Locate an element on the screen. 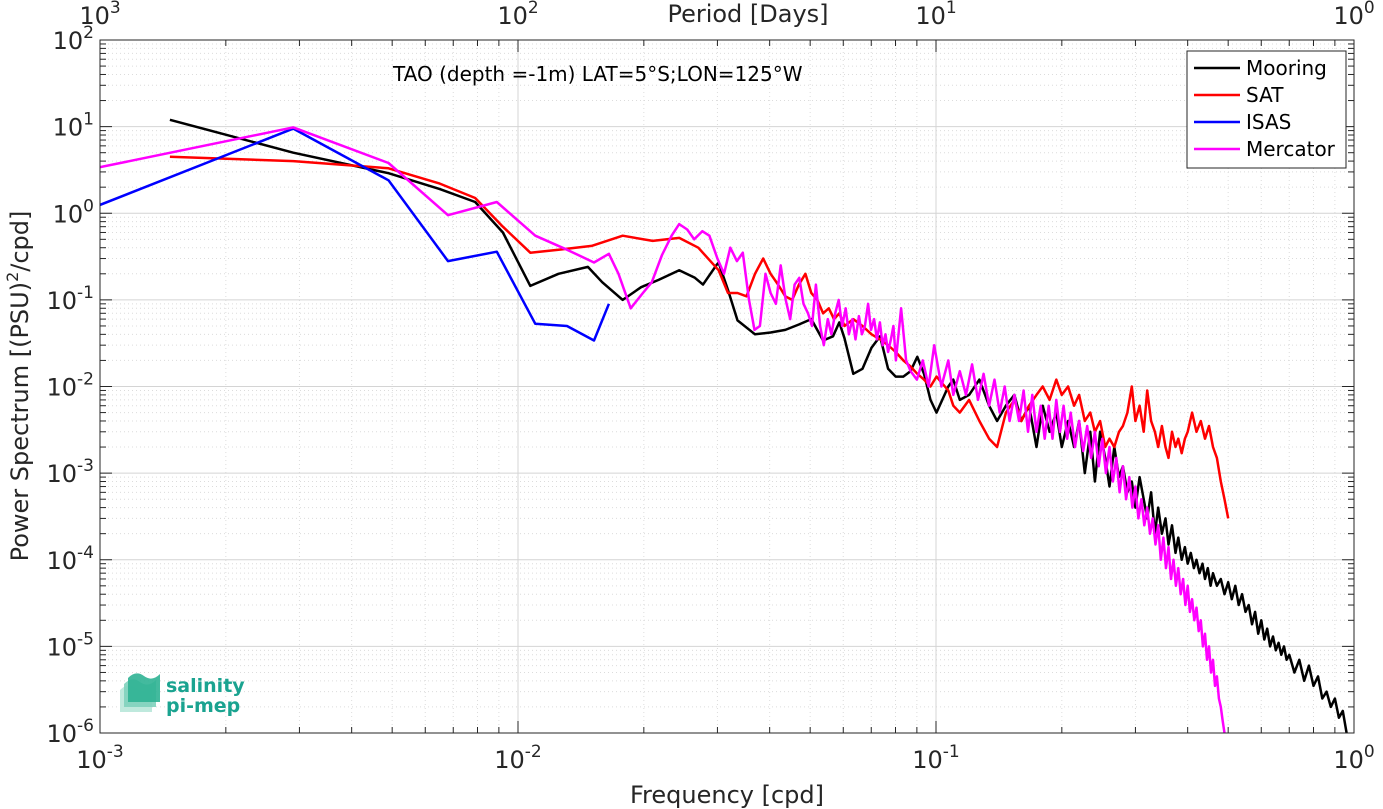  y-axis-label-exponent: 2 is located at coordinates (12, 277).